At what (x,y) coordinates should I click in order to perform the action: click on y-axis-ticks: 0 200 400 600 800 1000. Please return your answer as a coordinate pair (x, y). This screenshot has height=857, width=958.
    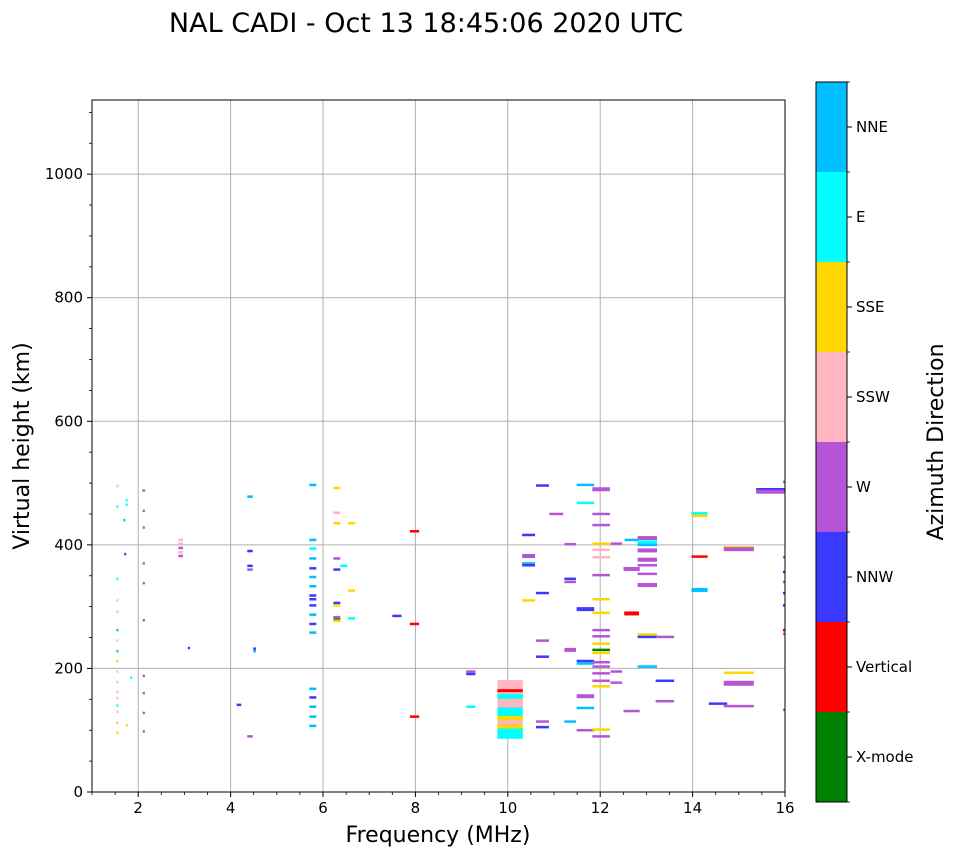
    Looking at the image, I should click on (68, 456).